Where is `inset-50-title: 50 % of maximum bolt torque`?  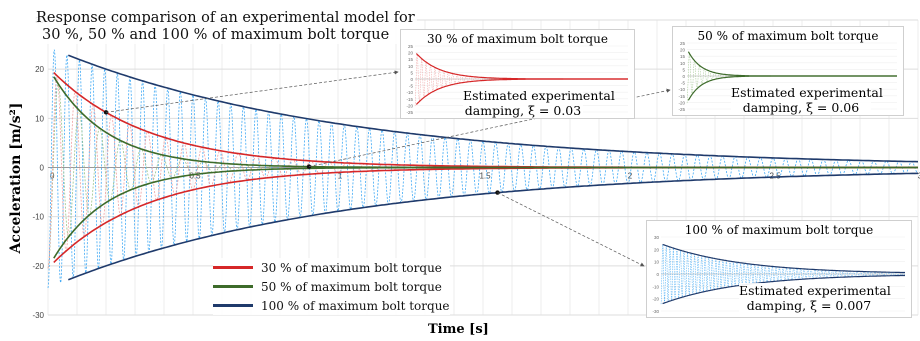 inset-50-title: 50 % of maximum bolt torque is located at coordinates (788, 36).